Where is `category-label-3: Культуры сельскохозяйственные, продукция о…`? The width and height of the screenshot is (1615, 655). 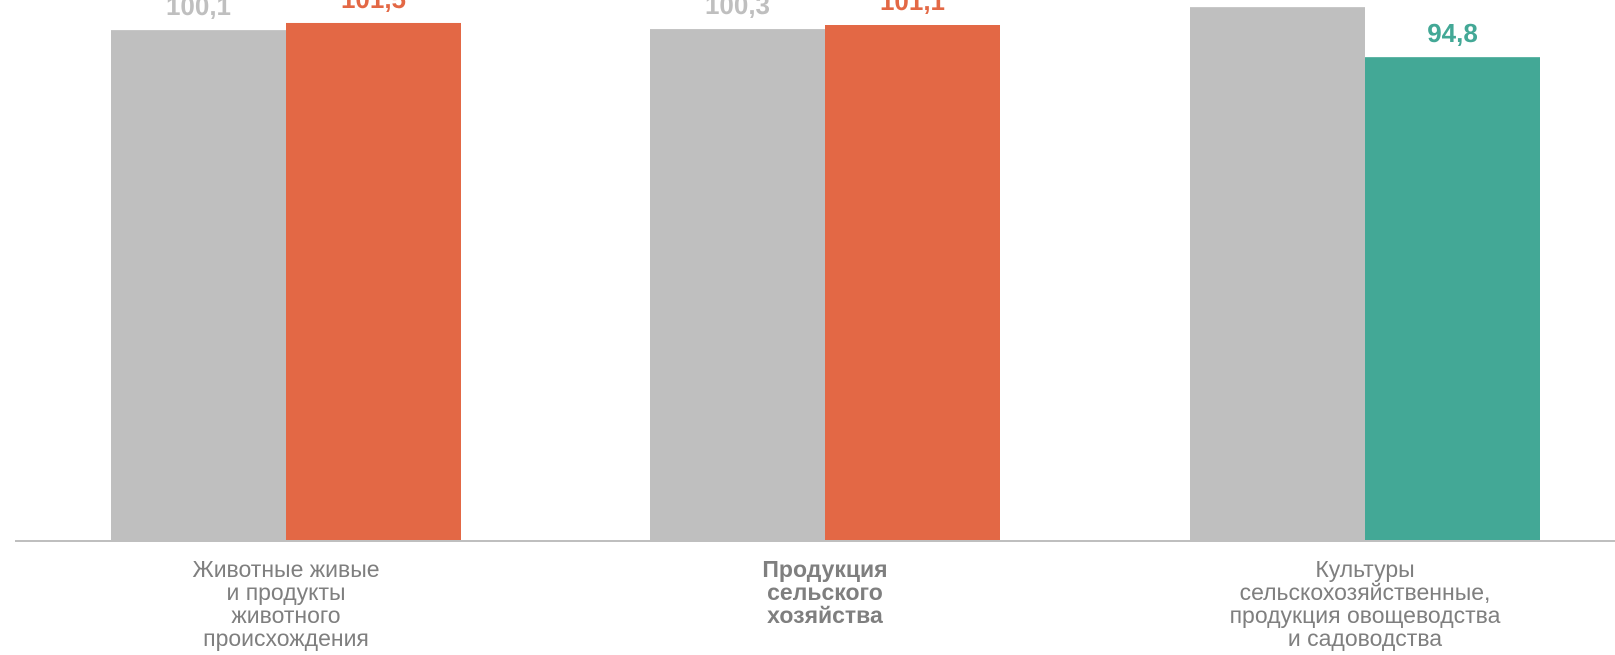
category-label-3: Культуры сельскохозяйственные, продукция о… is located at coordinates (1365, 603).